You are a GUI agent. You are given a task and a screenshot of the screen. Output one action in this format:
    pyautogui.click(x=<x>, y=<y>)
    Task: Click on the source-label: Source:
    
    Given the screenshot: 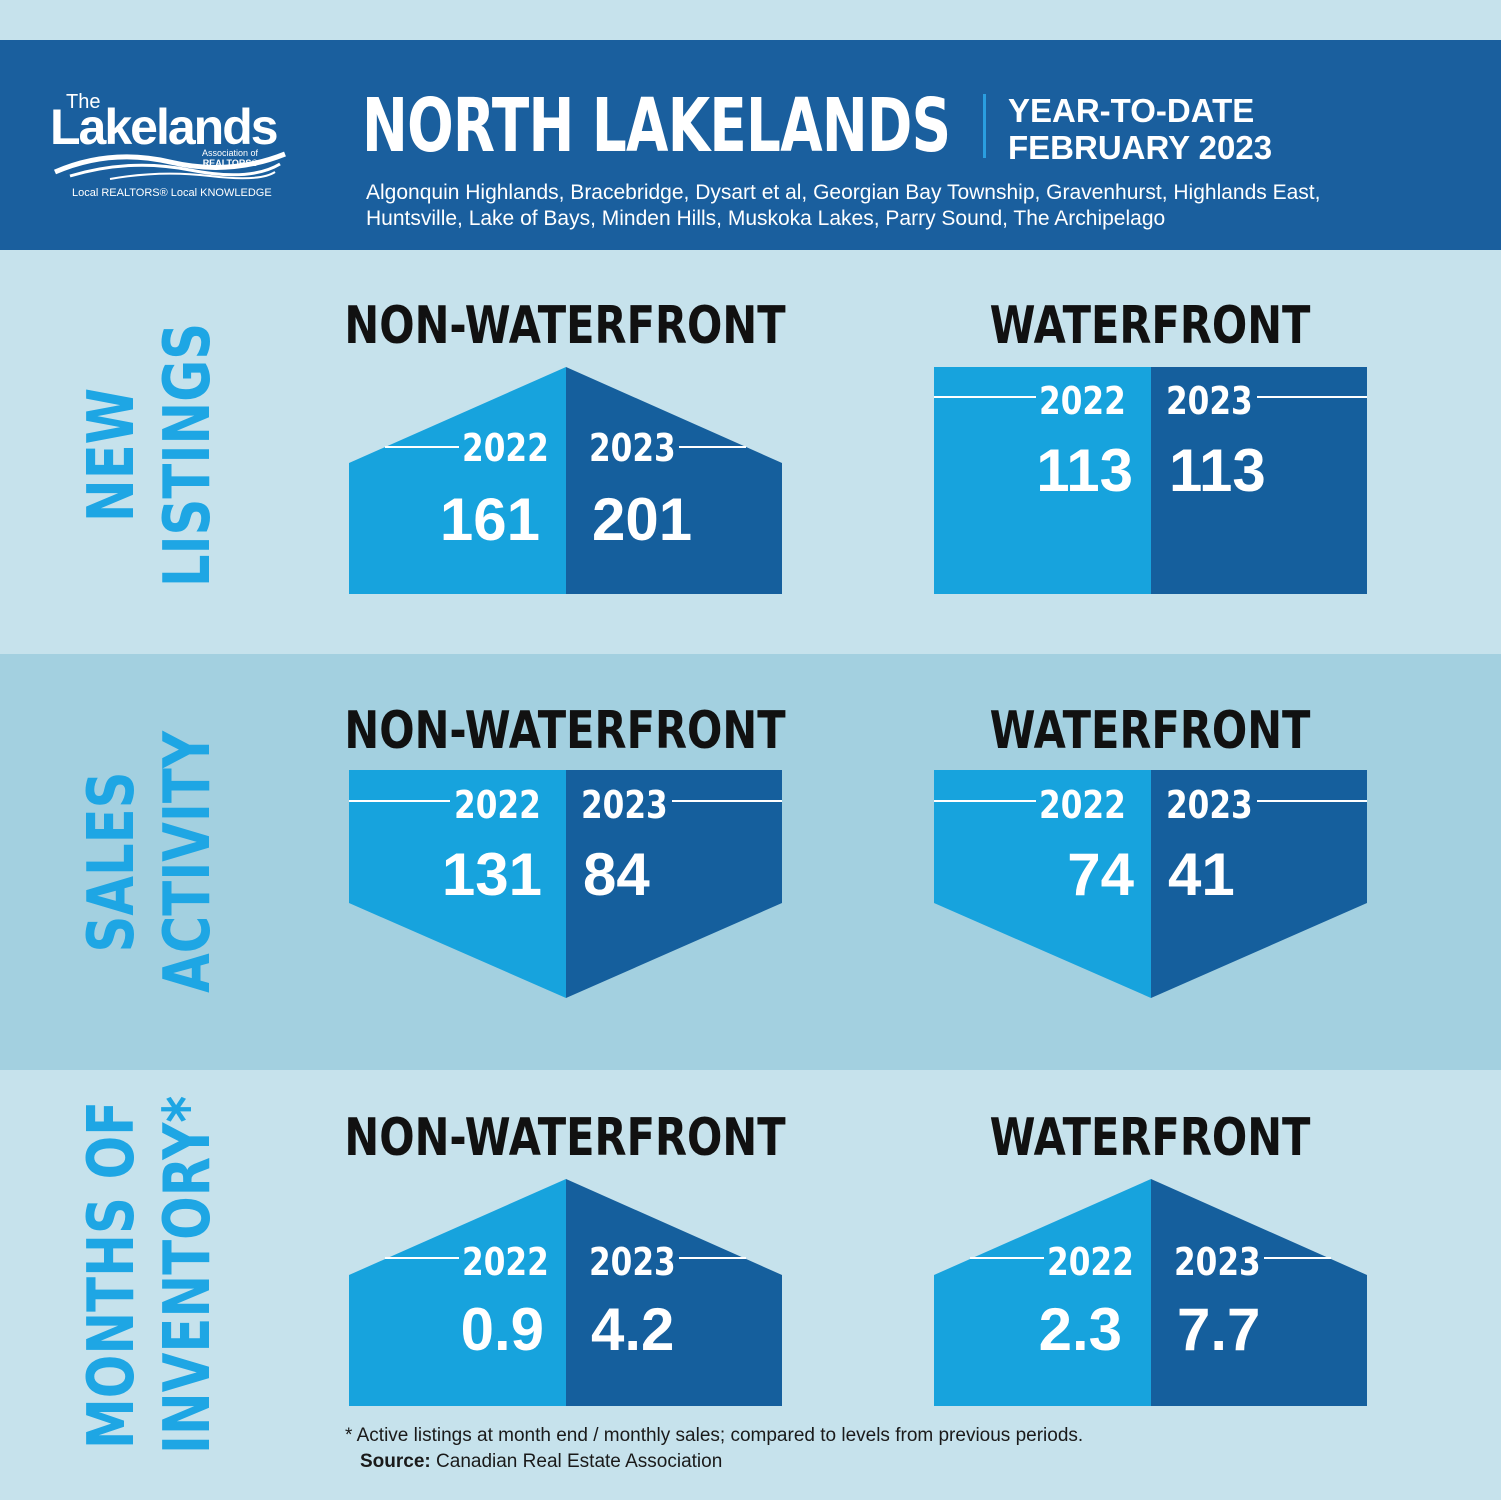 What is the action you would take?
    pyautogui.click(x=395, y=1461)
    